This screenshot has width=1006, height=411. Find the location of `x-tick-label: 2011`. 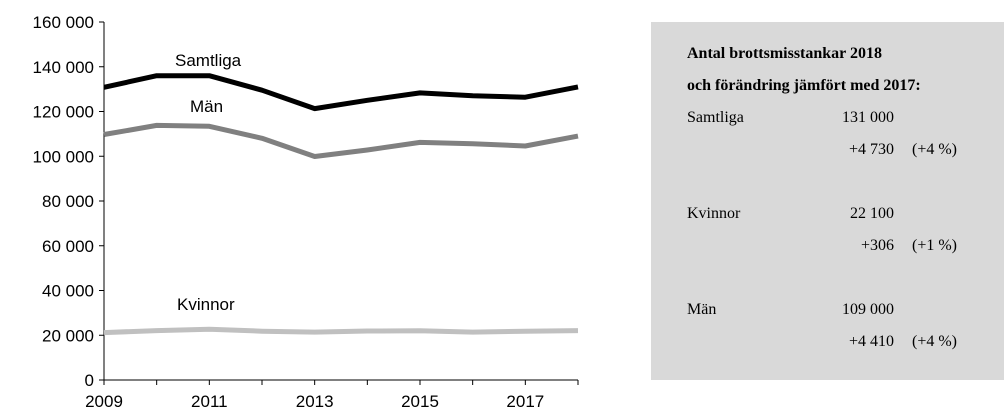

x-tick-label: 2011 is located at coordinates (209, 401).